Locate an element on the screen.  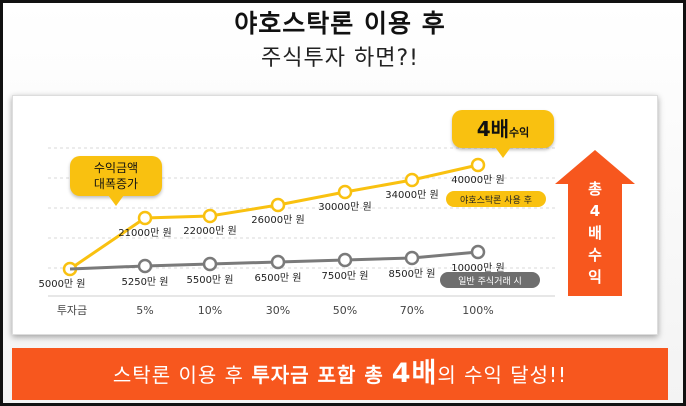
legend-label: 야호스탁론 사용 후 is located at coordinates (496, 200).